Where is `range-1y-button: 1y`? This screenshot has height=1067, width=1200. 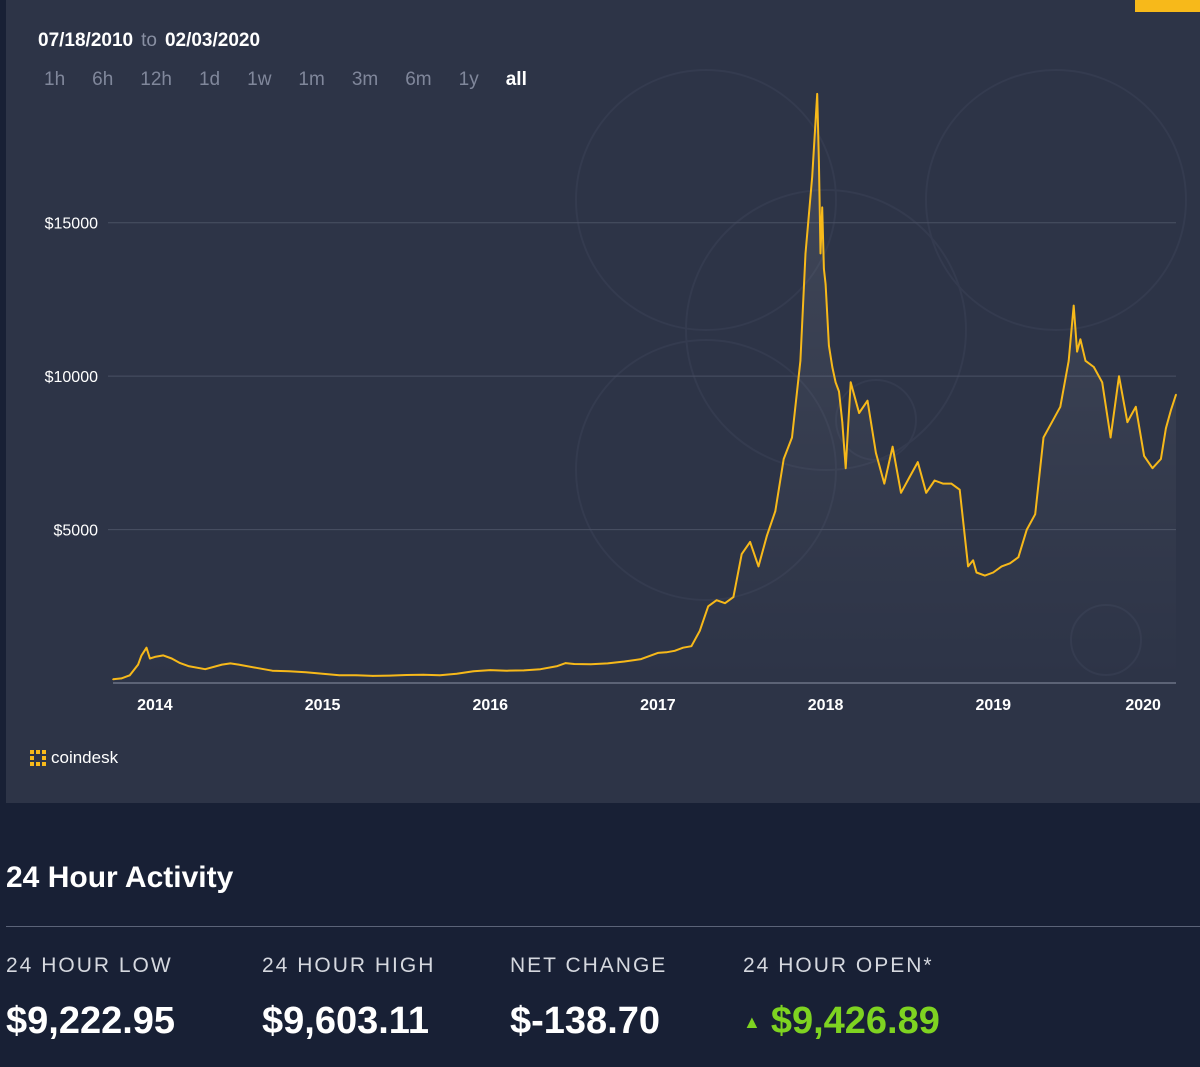 range-1y-button: 1y is located at coordinates (468, 79).